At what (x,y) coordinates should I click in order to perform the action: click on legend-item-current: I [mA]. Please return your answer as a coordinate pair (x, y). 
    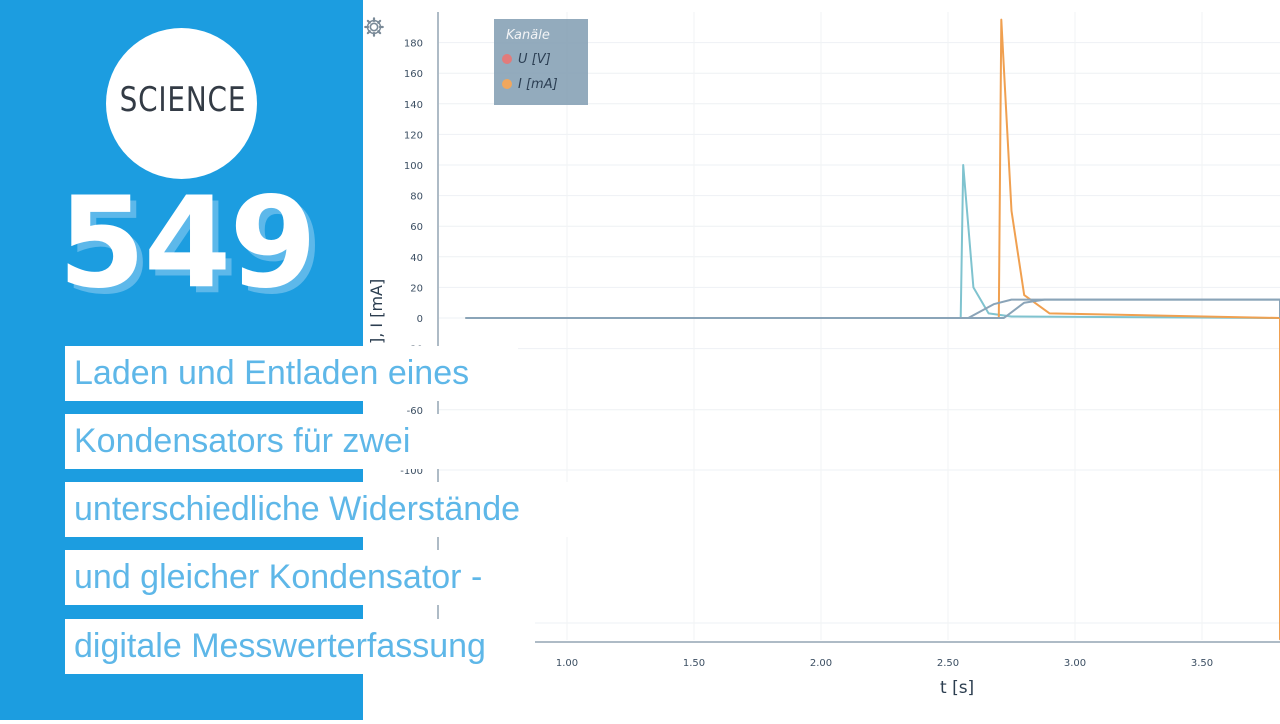
    Looking at the image, I should click on (530, 84).